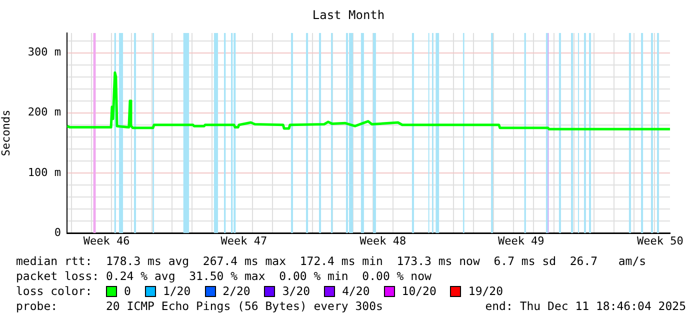 This screenshot has width=697, height=321. I want to click on x-tick-label: Week 46, so click(106, 241).